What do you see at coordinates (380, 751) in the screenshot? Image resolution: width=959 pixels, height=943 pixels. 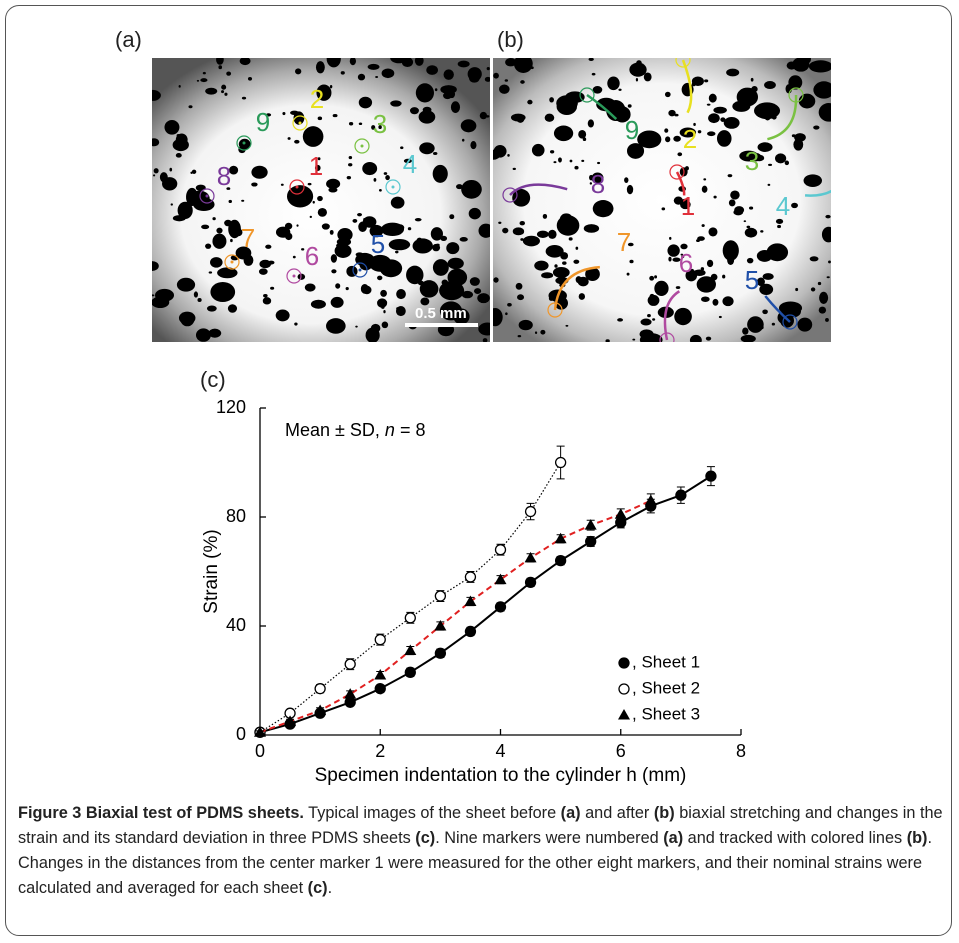 I see `x-tick-label: 2` at bounding box center [380, 751].